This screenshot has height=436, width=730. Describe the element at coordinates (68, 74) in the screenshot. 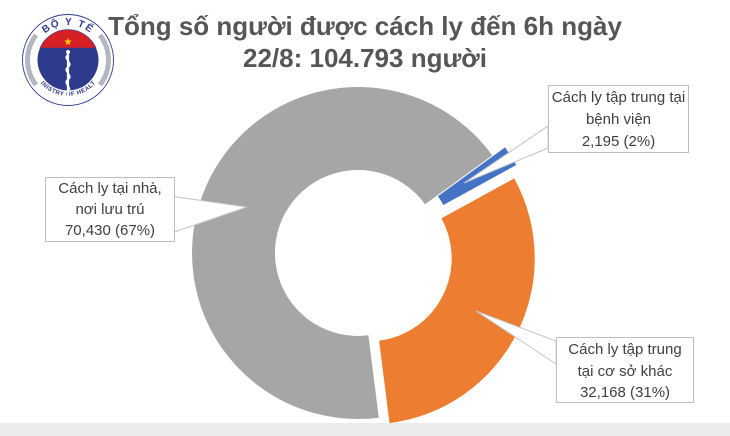

I see `logo-asclepius-staff-icon` at that location.